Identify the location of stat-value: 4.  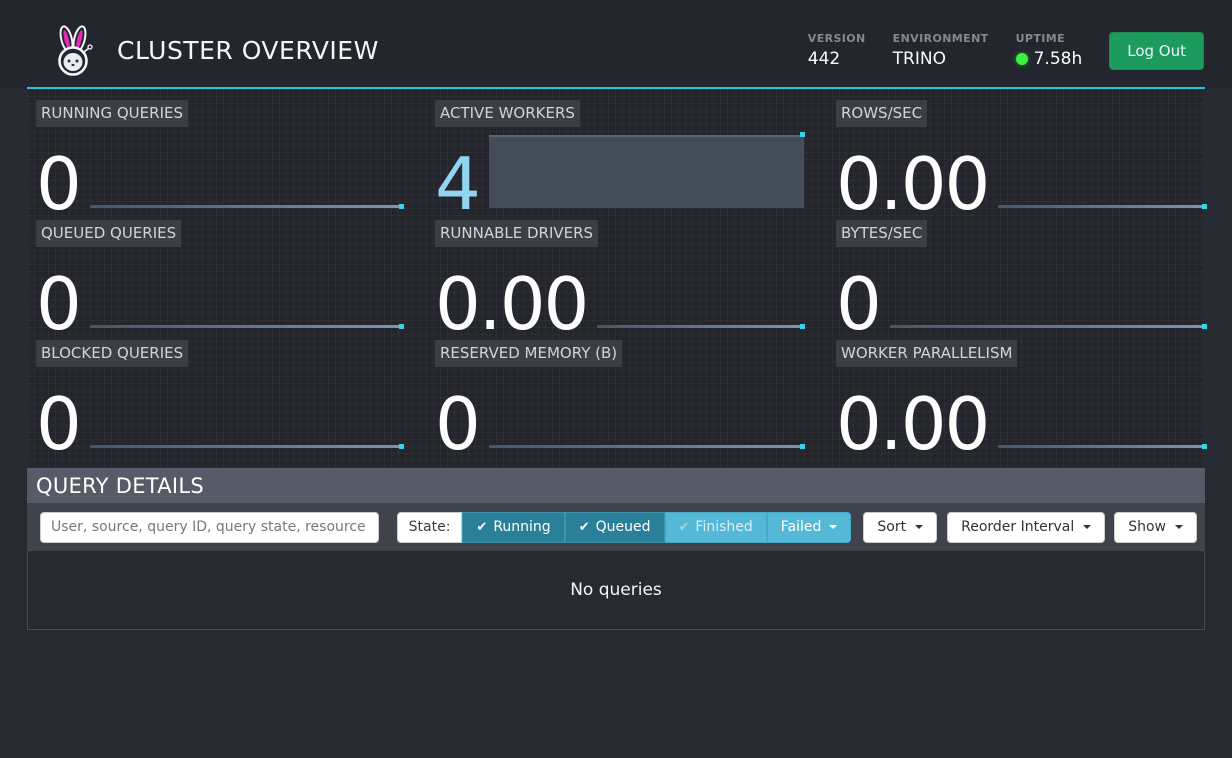
(458, 184).